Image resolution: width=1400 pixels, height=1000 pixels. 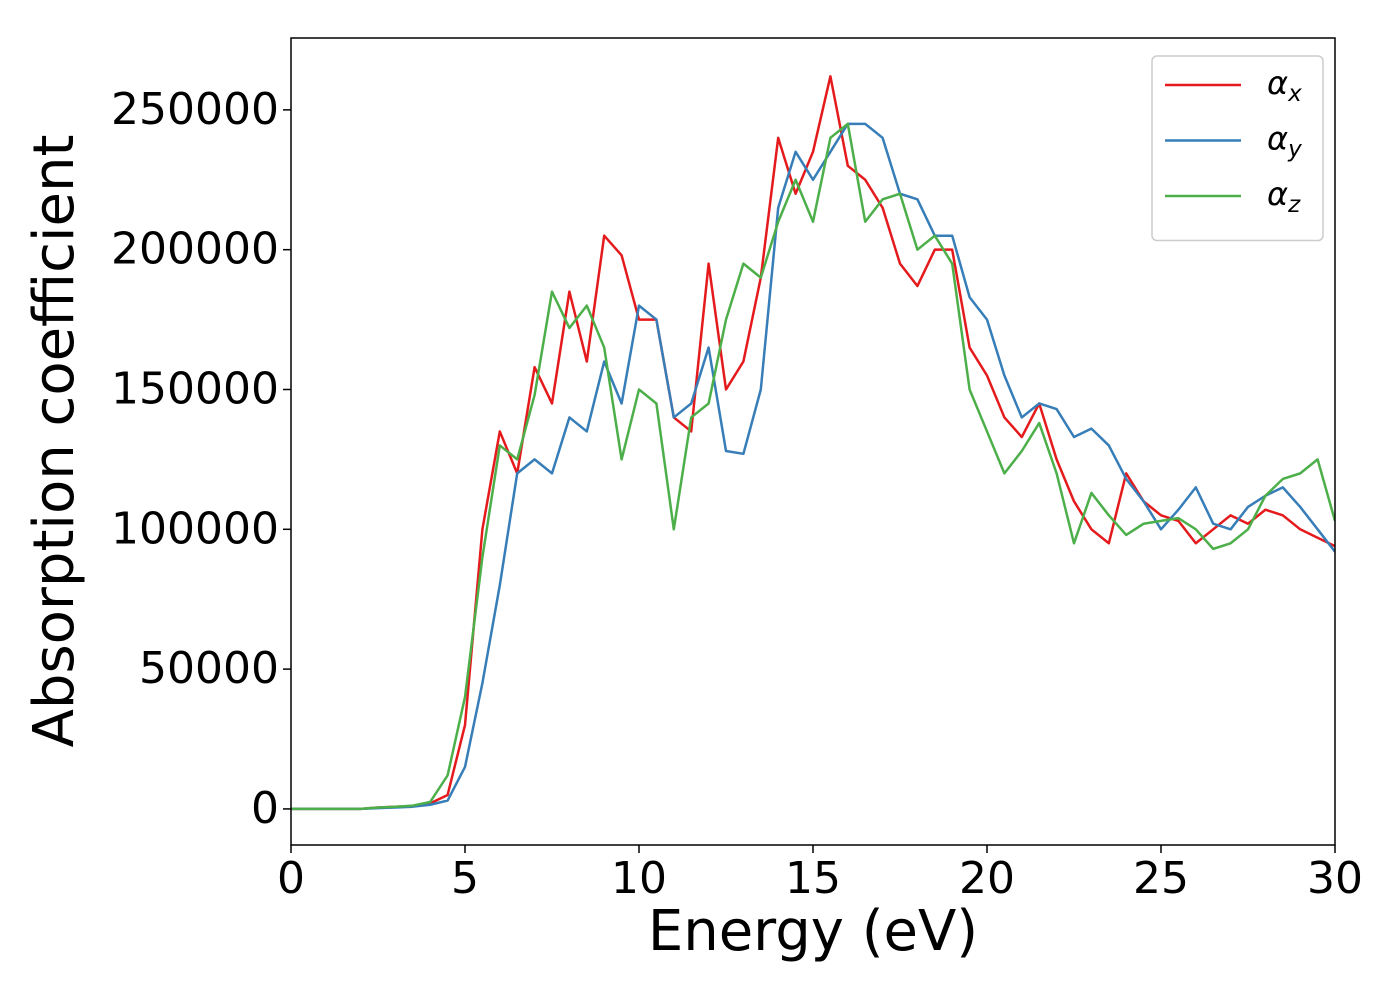 I want to click on y-tick-label: 100000, so click(x=195, y=528).